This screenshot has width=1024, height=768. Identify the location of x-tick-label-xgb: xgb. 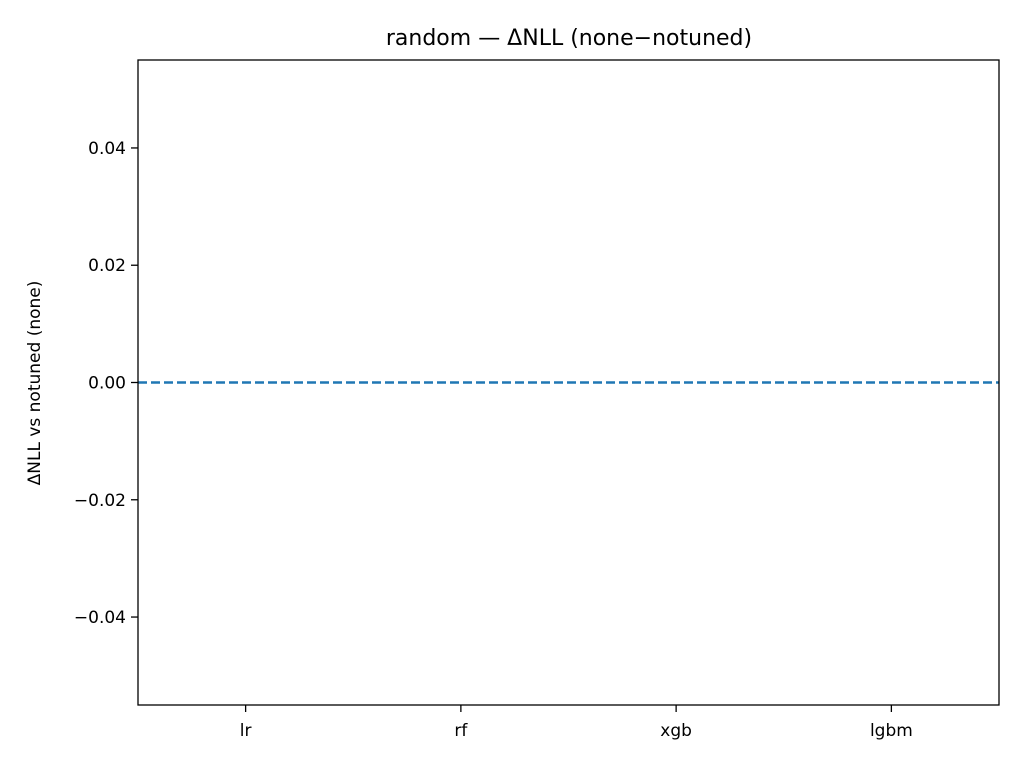
(676, 731).